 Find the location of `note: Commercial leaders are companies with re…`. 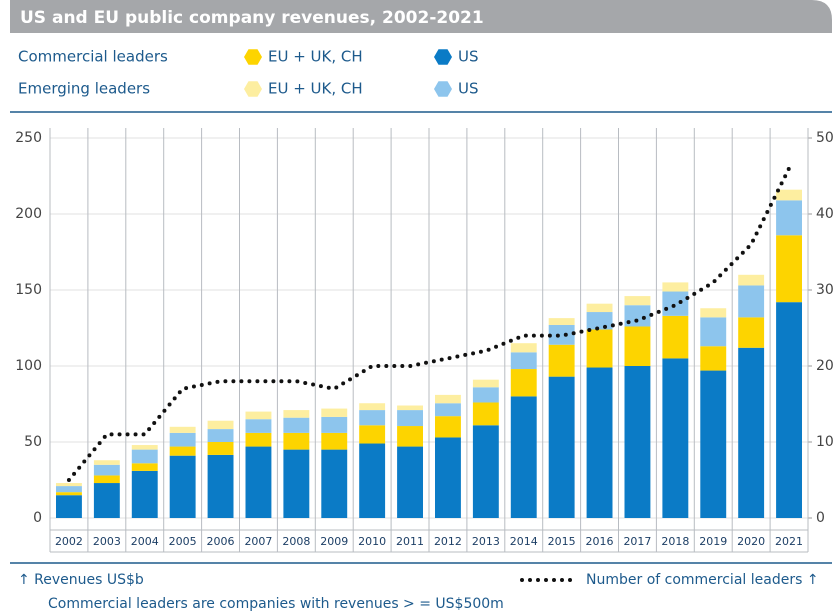

note: Commercial leaders are companies with re… is located at coordinates (276, 604).